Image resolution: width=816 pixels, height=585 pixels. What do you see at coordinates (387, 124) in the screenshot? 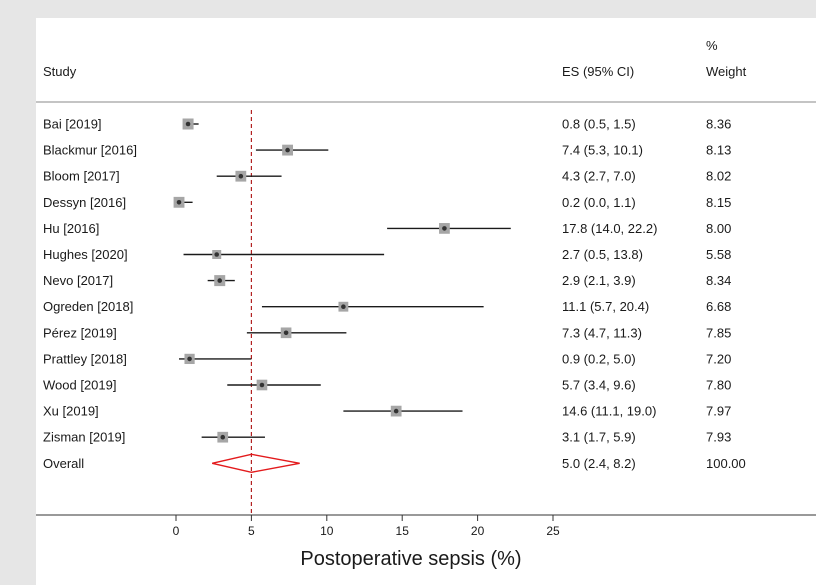
I see `study-row: Bai [2019] 0.8 (0.5, 1.5) 8.36` at bounding box center [387, 124].